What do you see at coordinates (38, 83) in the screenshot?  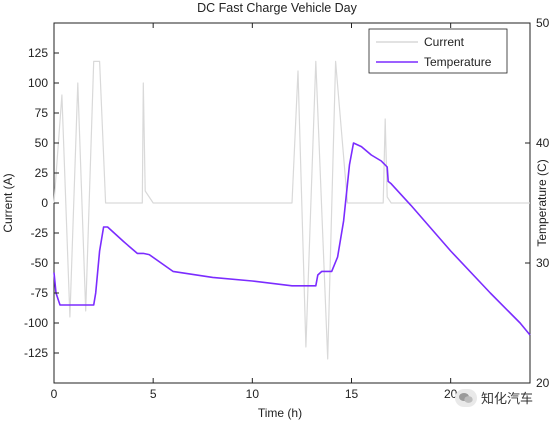 I see `left-y-tick-label: 100` at bounding box center [38, 83].